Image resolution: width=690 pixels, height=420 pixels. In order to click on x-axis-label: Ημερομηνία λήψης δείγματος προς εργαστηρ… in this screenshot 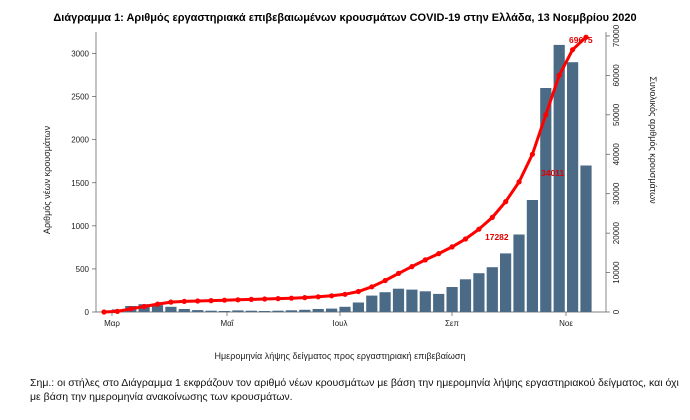, I will do `click(340, 356)`.